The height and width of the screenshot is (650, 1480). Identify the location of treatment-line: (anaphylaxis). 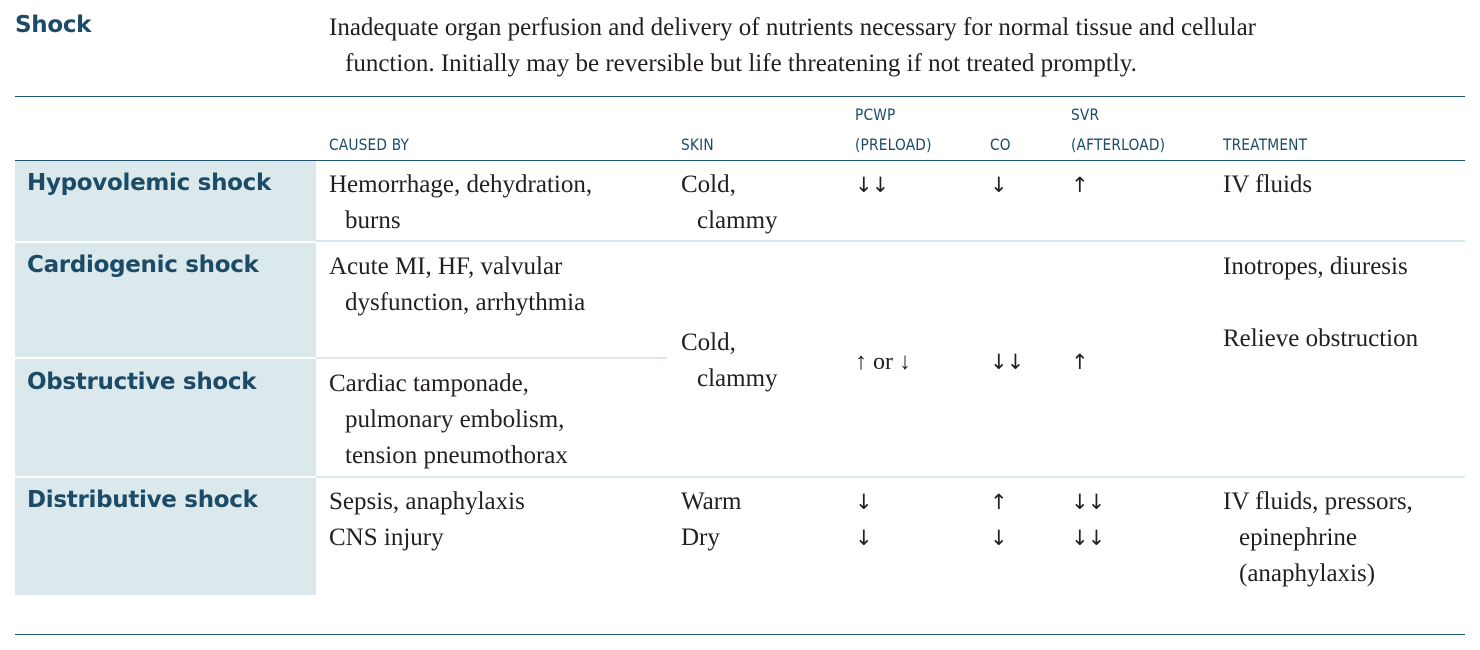
(1307, 573).